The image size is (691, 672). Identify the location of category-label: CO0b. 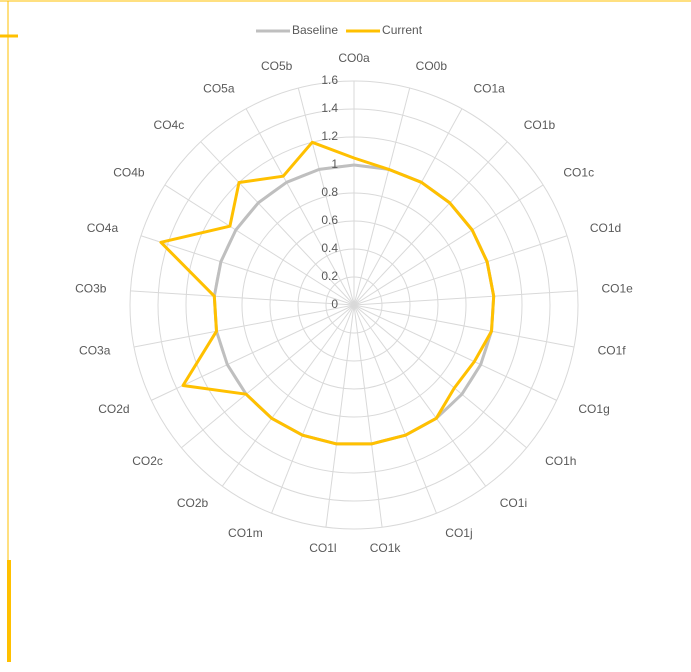
(432, 66).